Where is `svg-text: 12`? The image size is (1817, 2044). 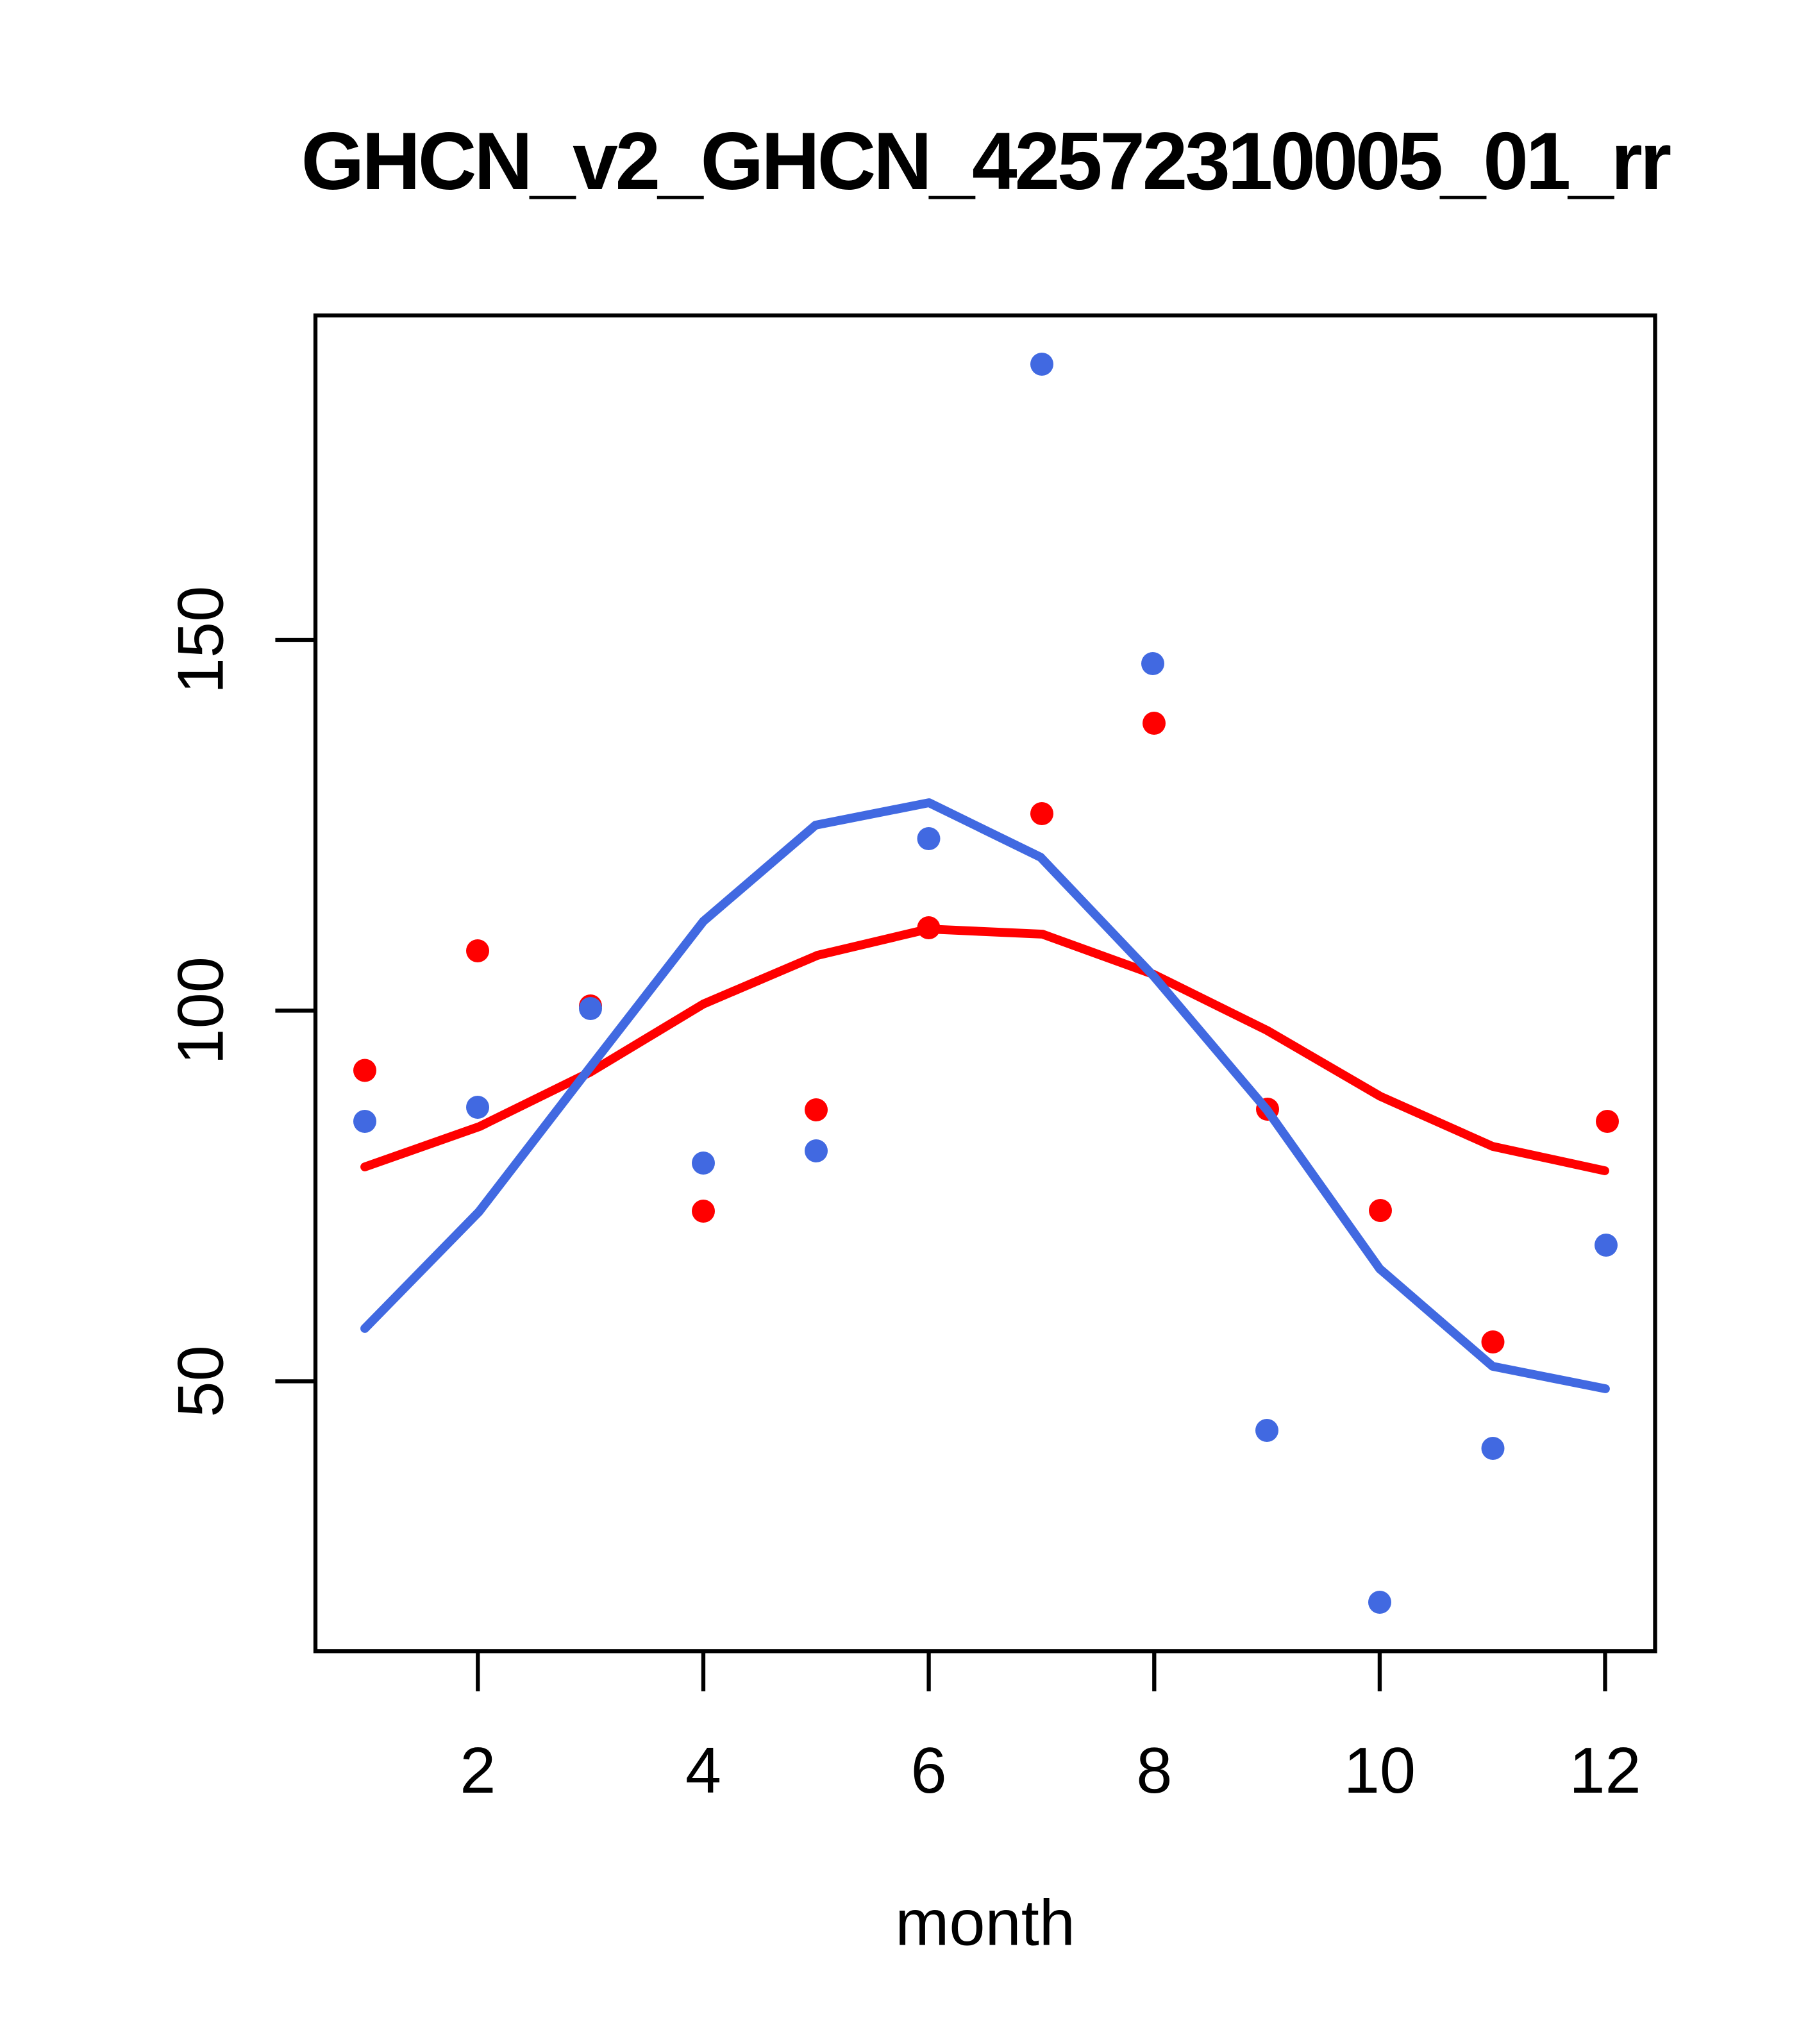
svg-text: 12 is located at coordinates (1605, 1771).